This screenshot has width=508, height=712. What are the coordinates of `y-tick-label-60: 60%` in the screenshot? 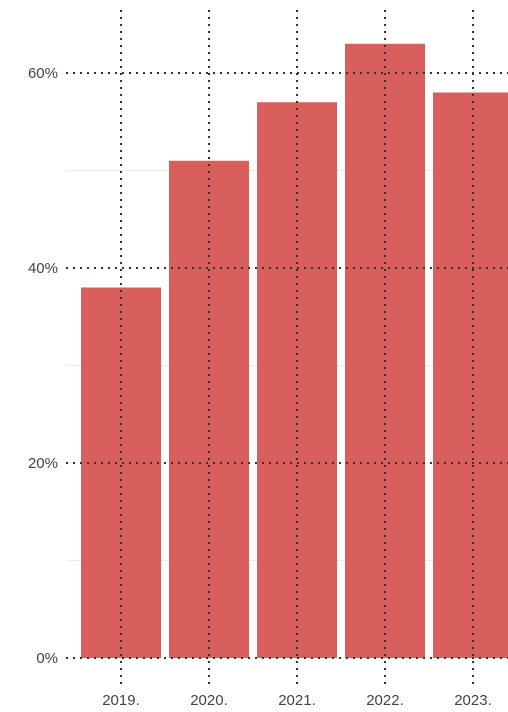 It's located at (43, 73).